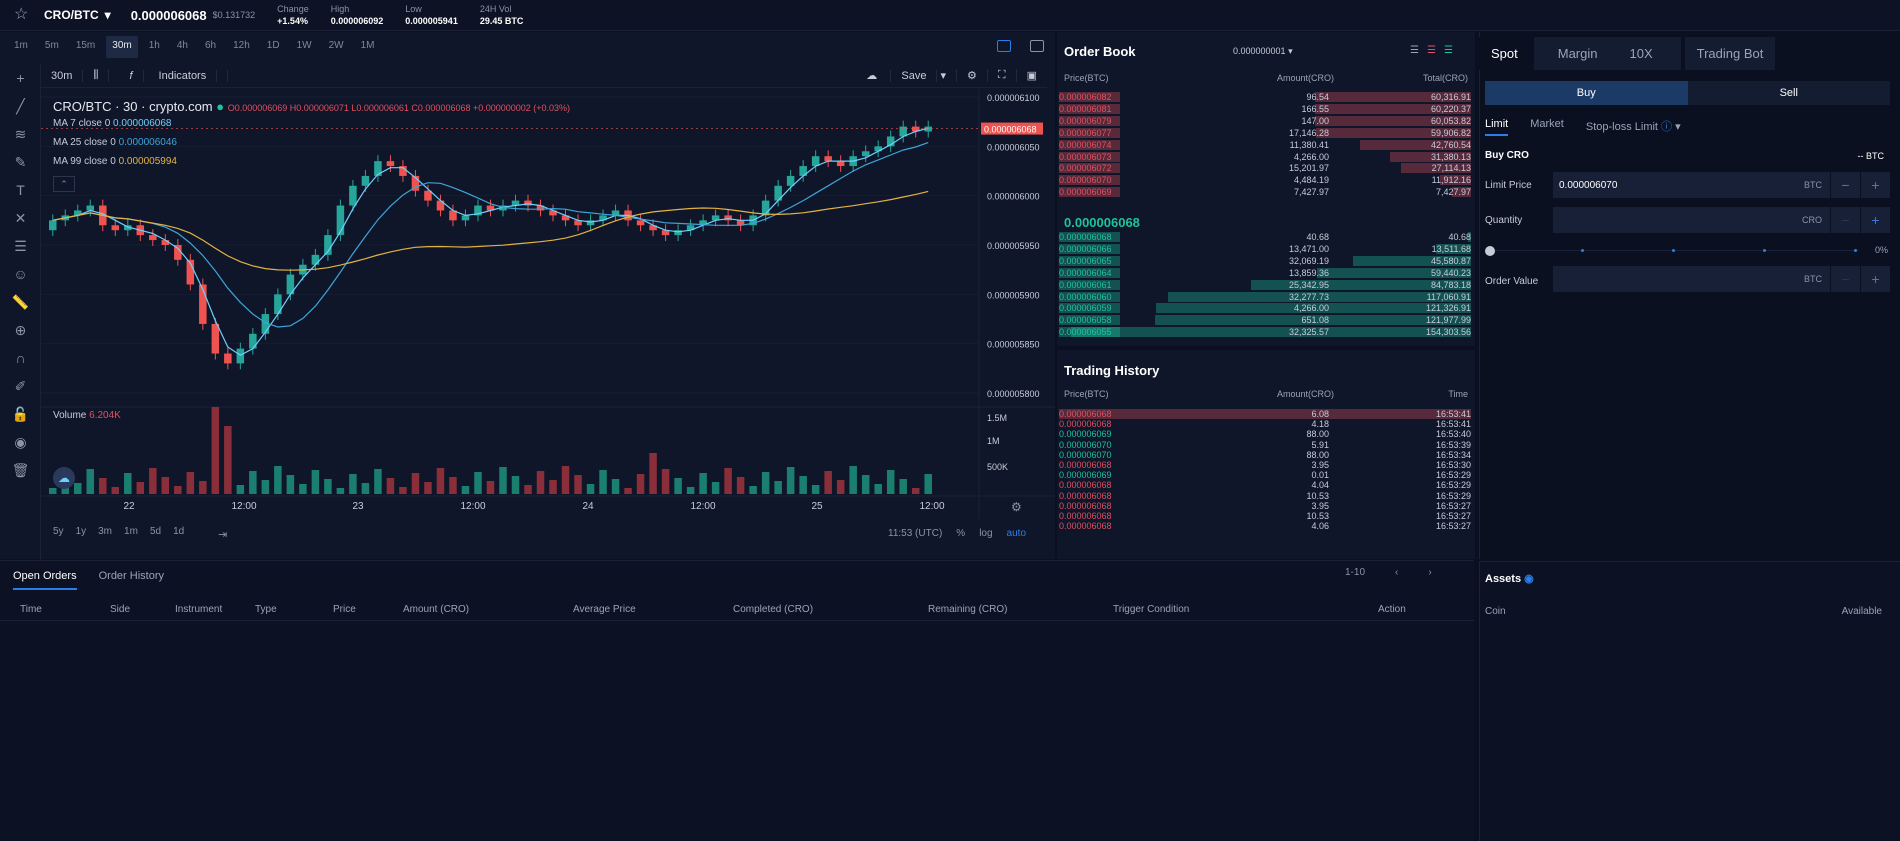 The width and height of the screenshot is (1900, 841). What do you see at coordinates (1265, 332) in the screenshot?
I see `orderbook-row: 0.000006055 32,325.57 154,303.56` at bounding box center [1265, 332].